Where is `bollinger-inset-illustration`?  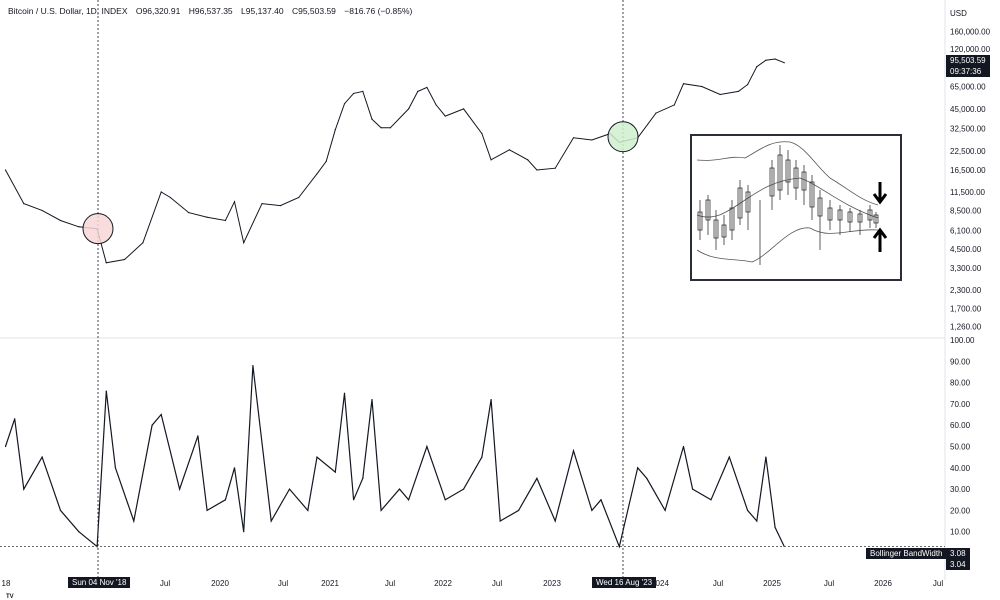
bollinger-inset-illustration is located at coordinates (796, 207).